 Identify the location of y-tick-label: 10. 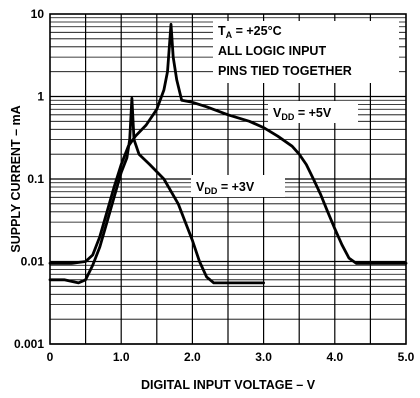
(38, 14).